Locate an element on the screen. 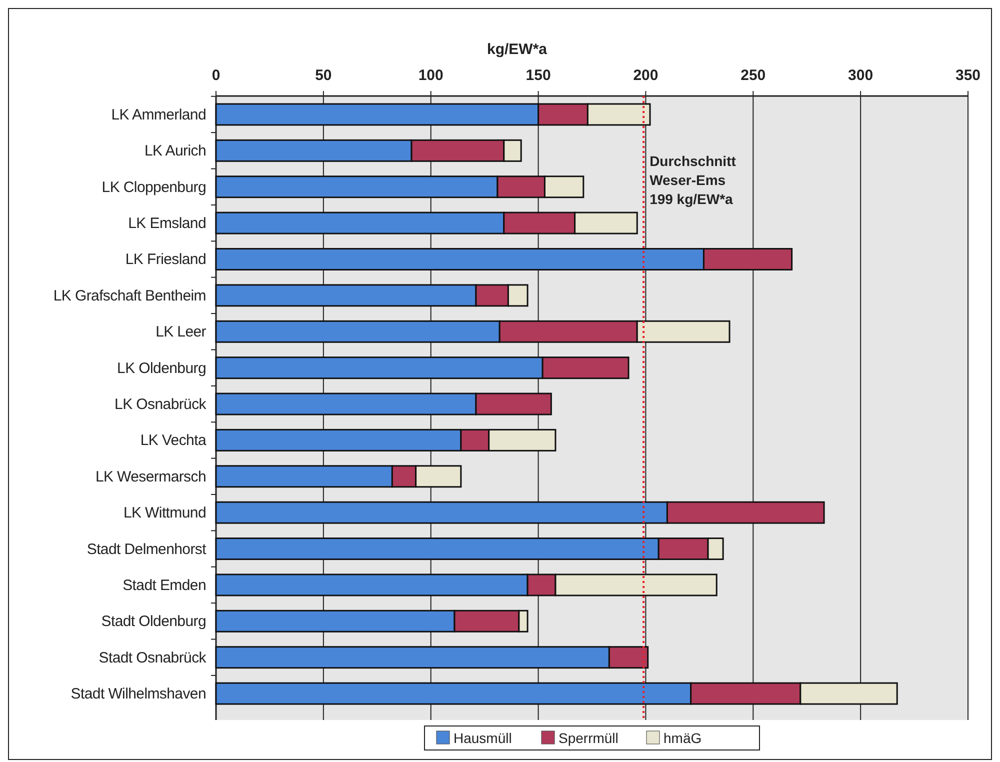 The width and height of the screenshot is (1000, 762). y-tick-label: LK Osnabrück is located at coordinates (160, 404).